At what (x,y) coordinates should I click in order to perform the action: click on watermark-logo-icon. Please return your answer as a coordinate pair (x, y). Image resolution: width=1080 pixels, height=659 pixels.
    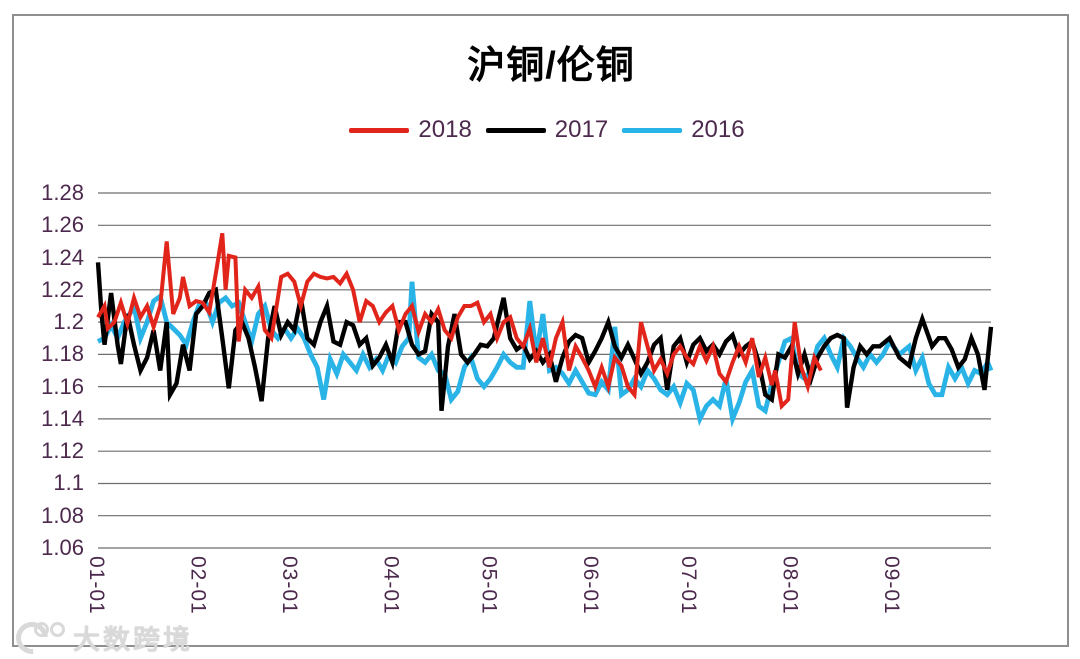
    Looking at the image, I should click on (37, 636).